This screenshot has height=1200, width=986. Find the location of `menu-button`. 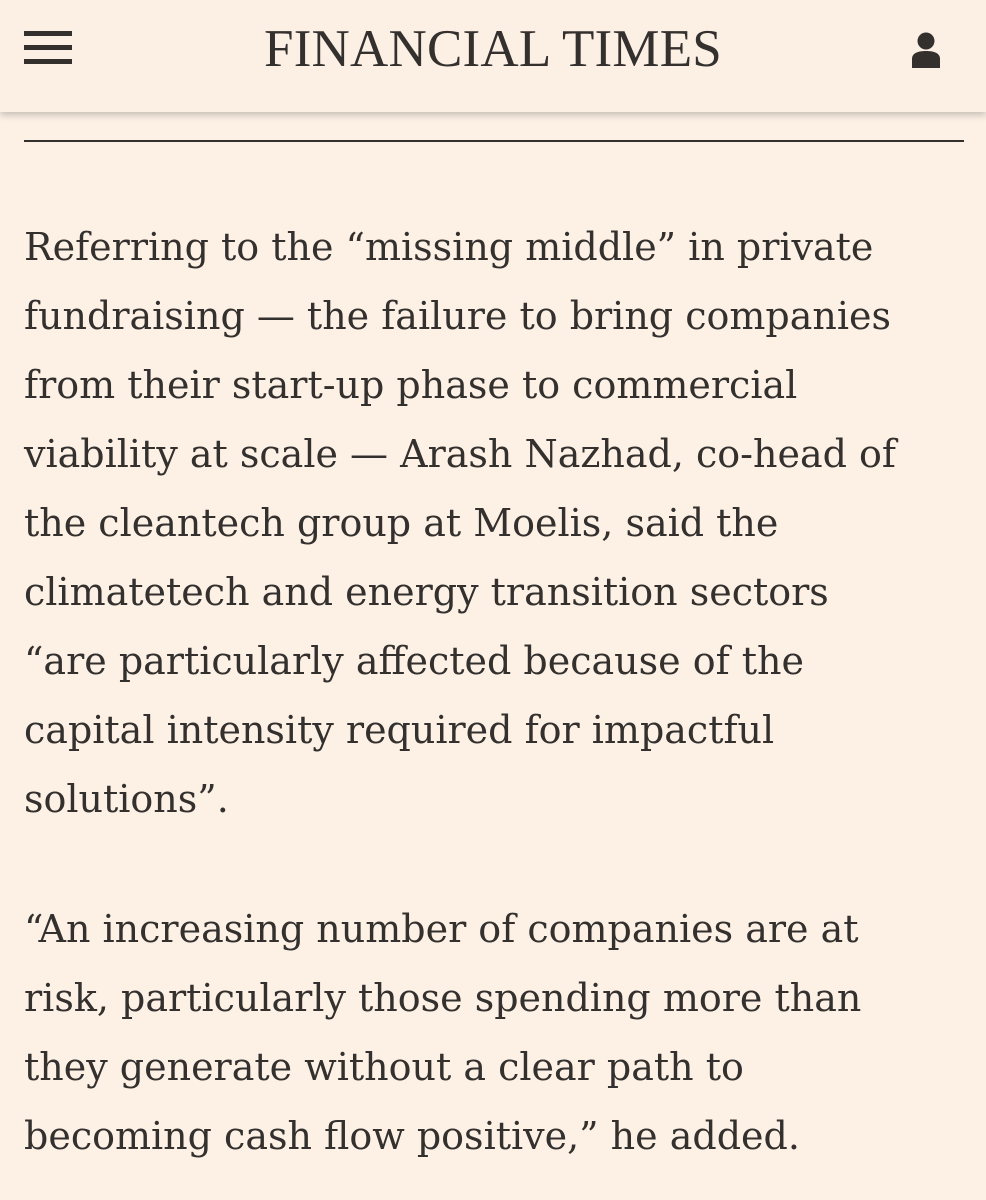

menu-button is located at coordinates (48, 48).